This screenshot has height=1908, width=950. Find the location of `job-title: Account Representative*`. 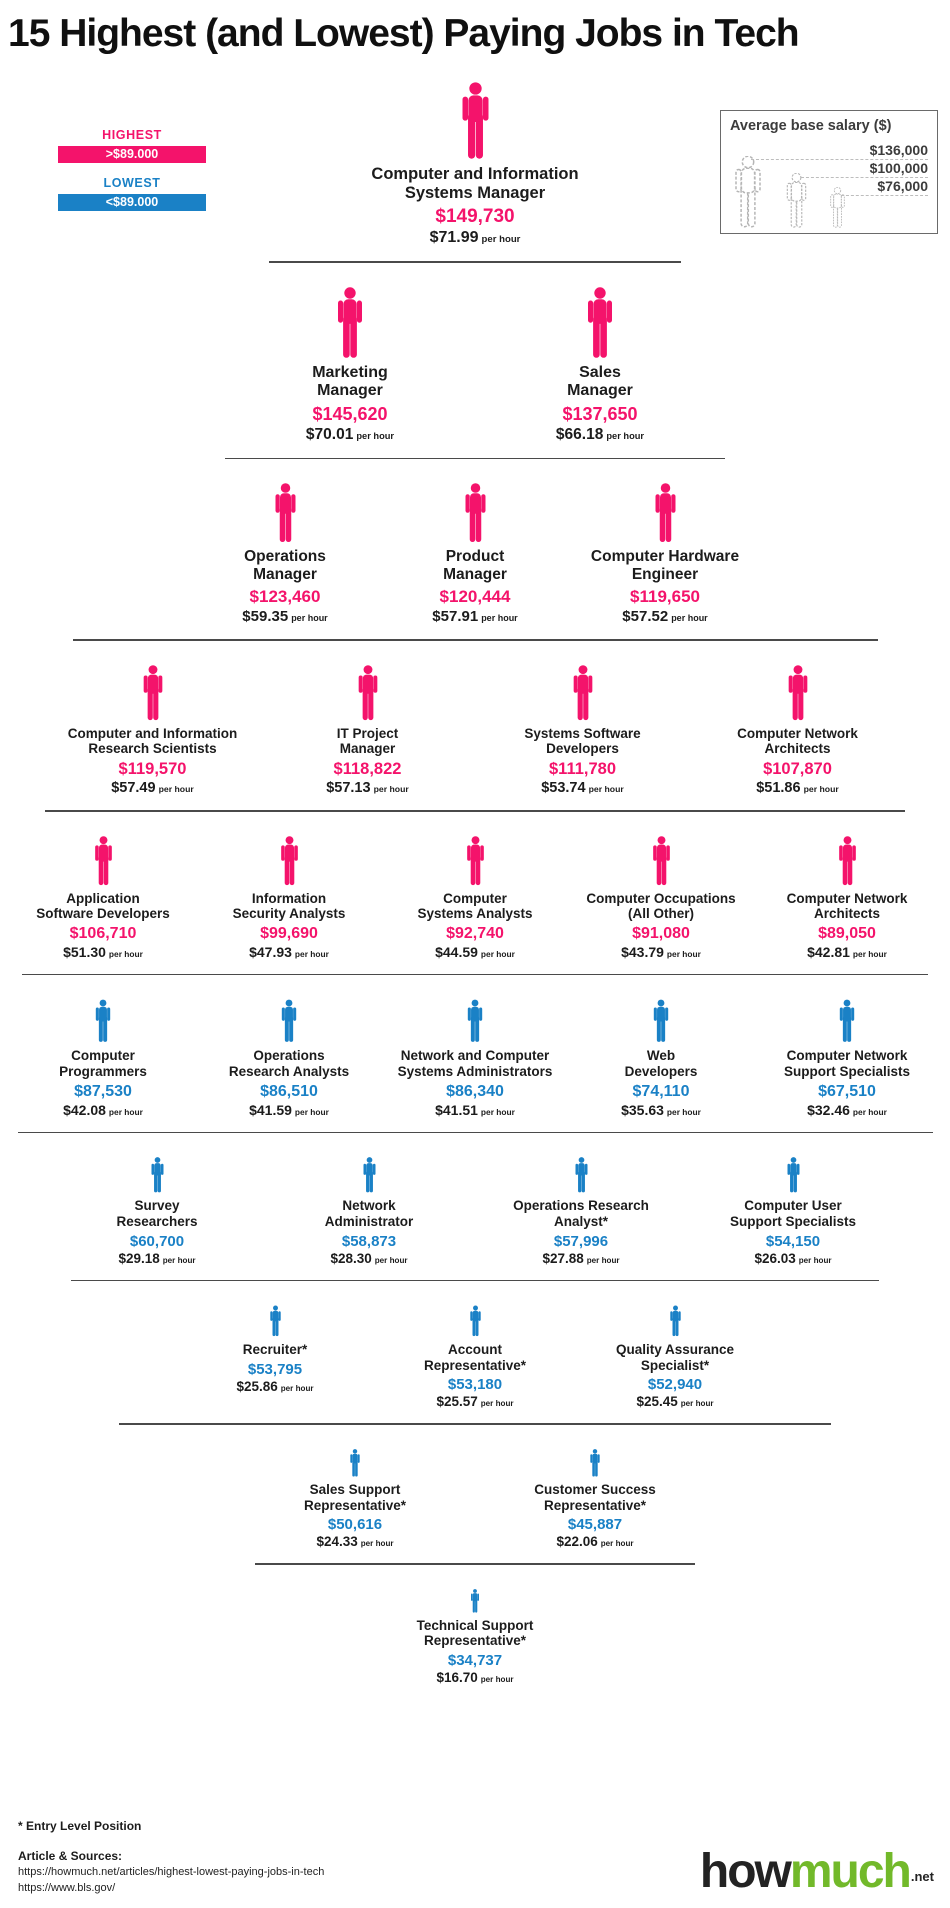

job-title: Account Representative* is located at coordinates (475, 1357).